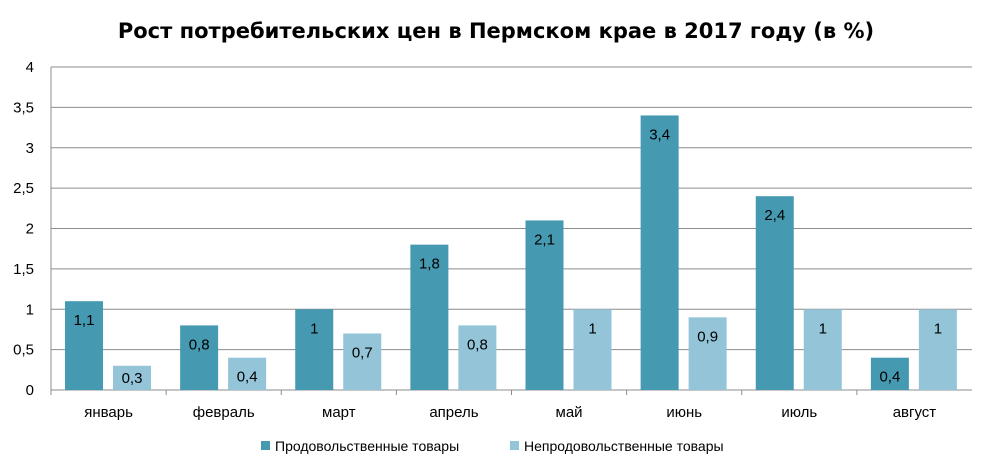 This screenshot has height=476, width=993. Describe the element at coordinates (429, 264) in the screenshot. I see `data-label: 1,8` at that location.